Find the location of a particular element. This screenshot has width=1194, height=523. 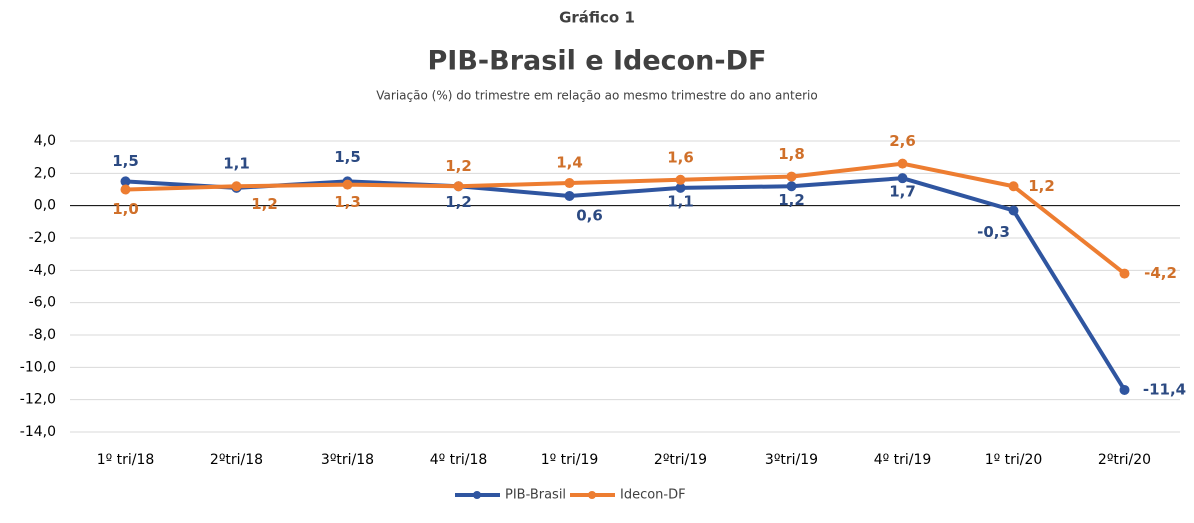

value-label: -11,4 is located at coordinates (1164, 389).